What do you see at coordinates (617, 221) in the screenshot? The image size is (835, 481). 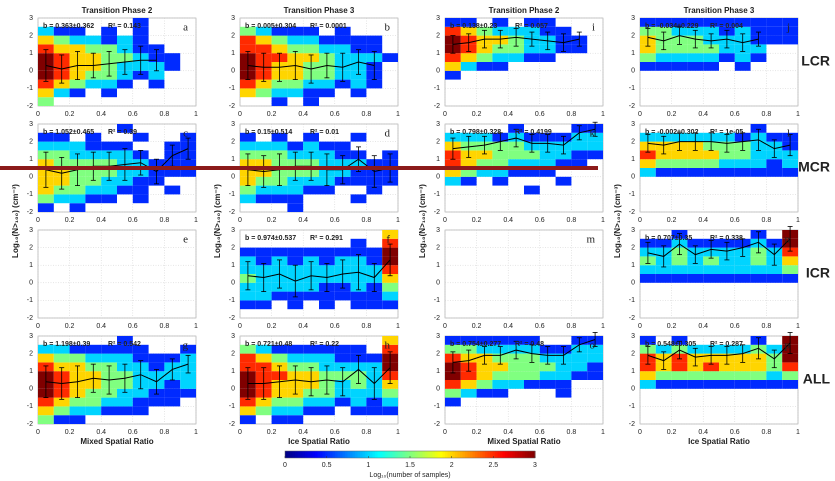 I see `y-axis-label: Log₁₀(N>₁₀₀) (cm⁻³)` at bounding box center [617, 221].